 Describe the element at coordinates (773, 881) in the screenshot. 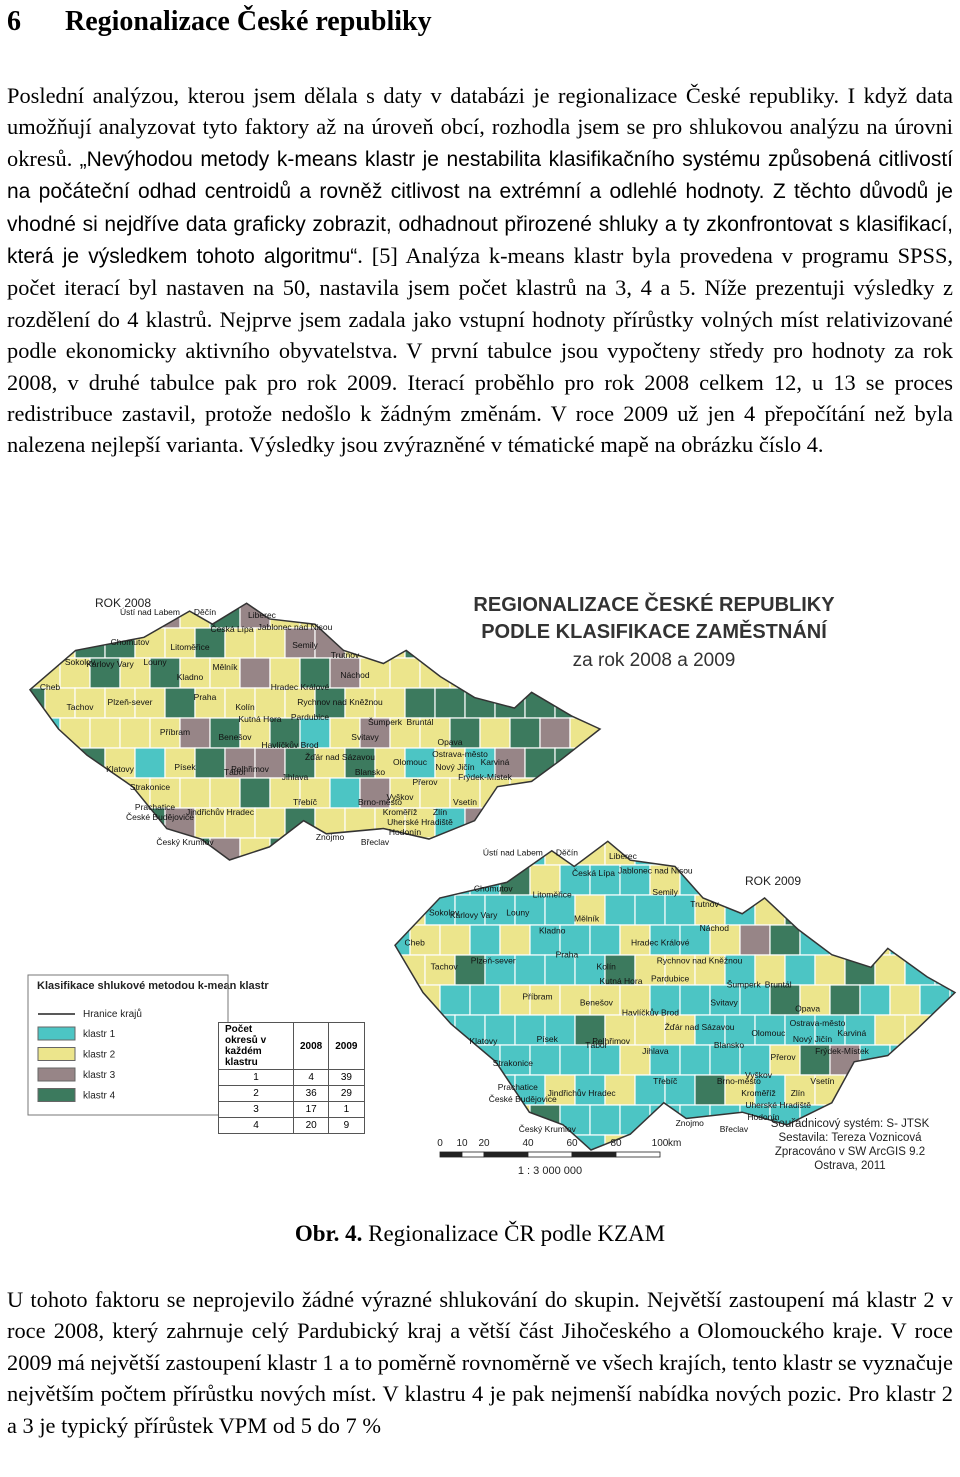

I see `year-label: ROK 2009` at that location.